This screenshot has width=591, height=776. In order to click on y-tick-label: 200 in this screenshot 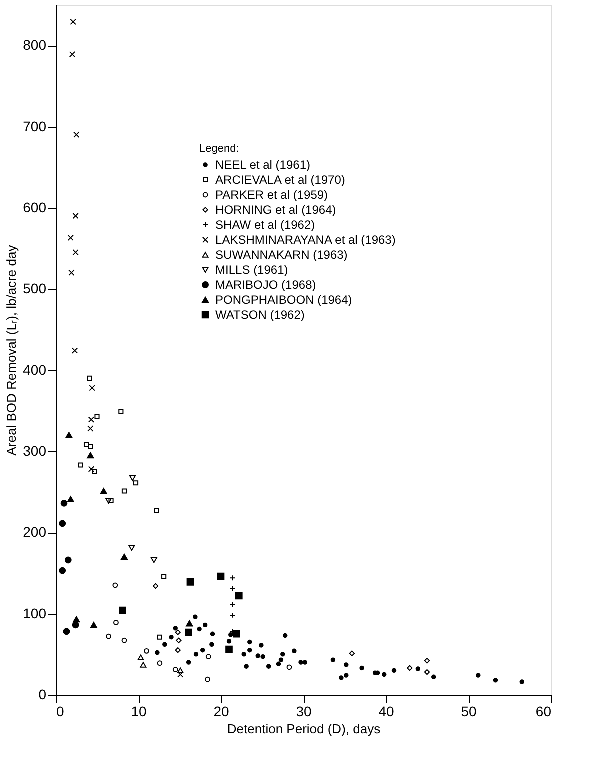, I will do `click(35, 532)`.